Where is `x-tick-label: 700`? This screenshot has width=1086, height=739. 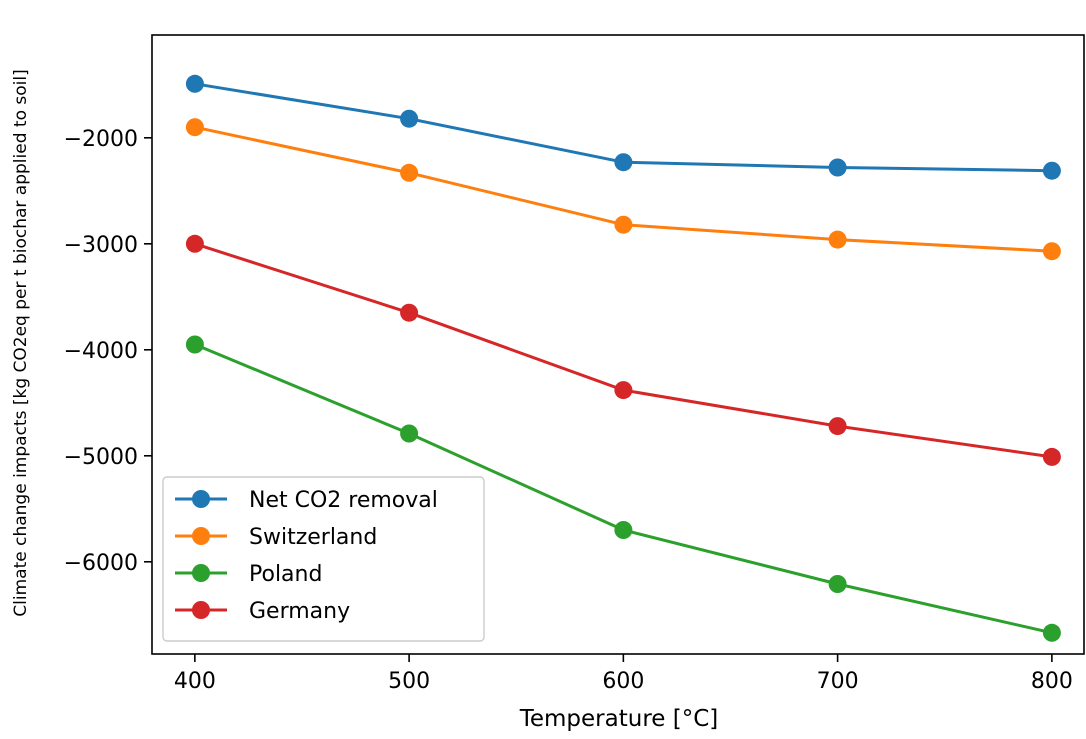
x-tick-label: 700 is located at coordinates (838, 681).